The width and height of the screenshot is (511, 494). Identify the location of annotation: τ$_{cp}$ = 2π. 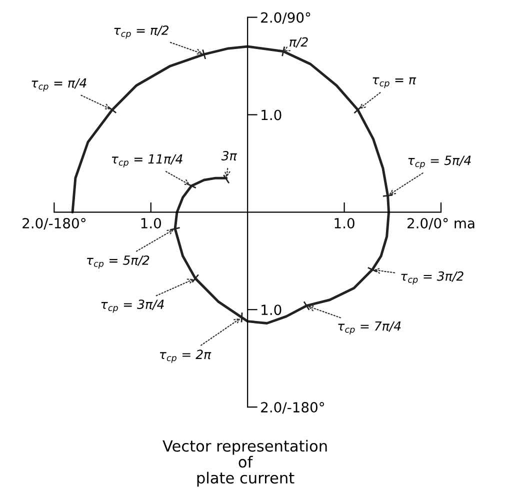
(186, 356).